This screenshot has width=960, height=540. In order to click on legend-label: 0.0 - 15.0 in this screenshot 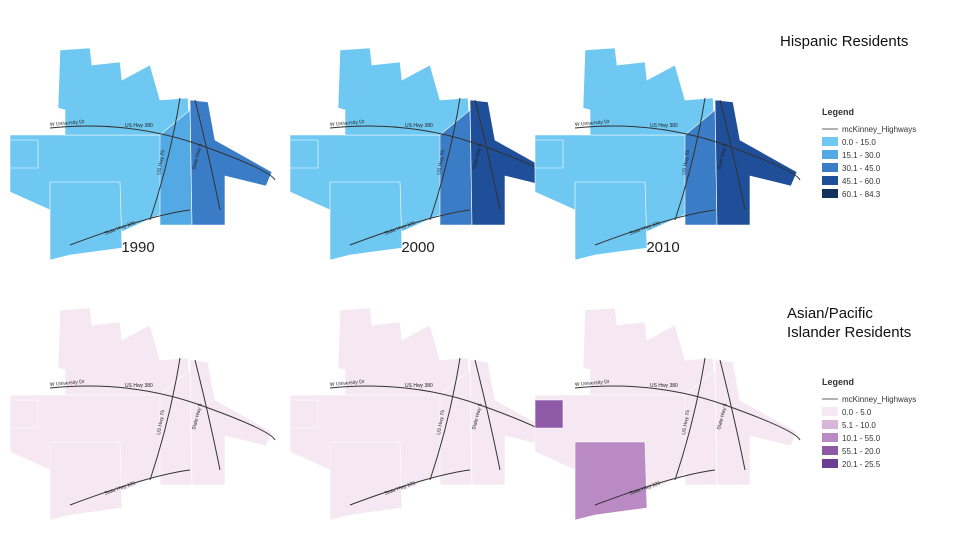, I will do `click(859, 142)`.